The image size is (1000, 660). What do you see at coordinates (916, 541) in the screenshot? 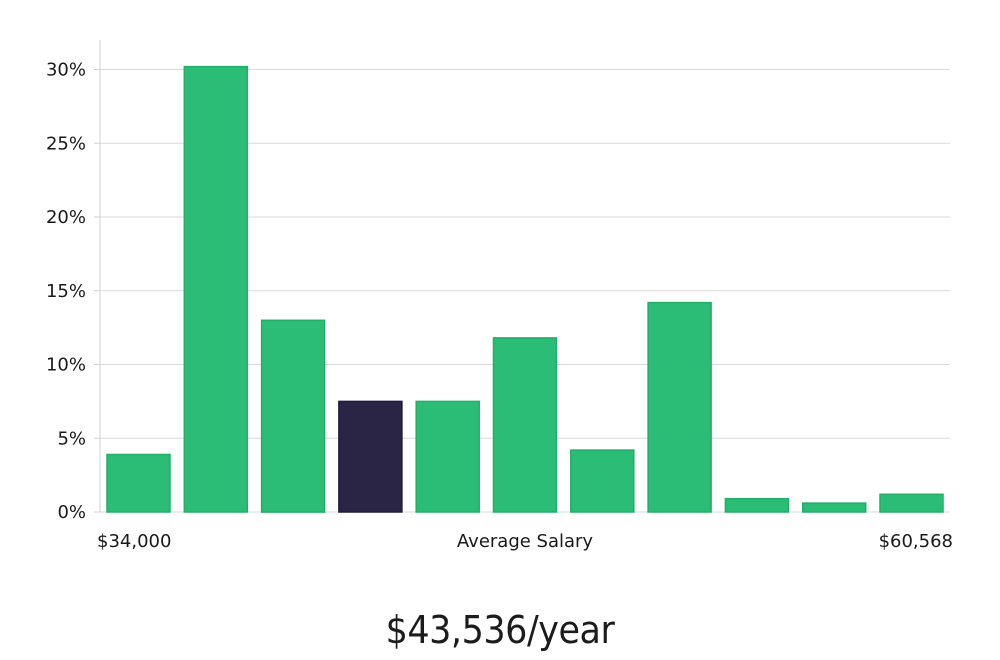
I see `x-max-label: $60,568` at bounding box center [916, 541].